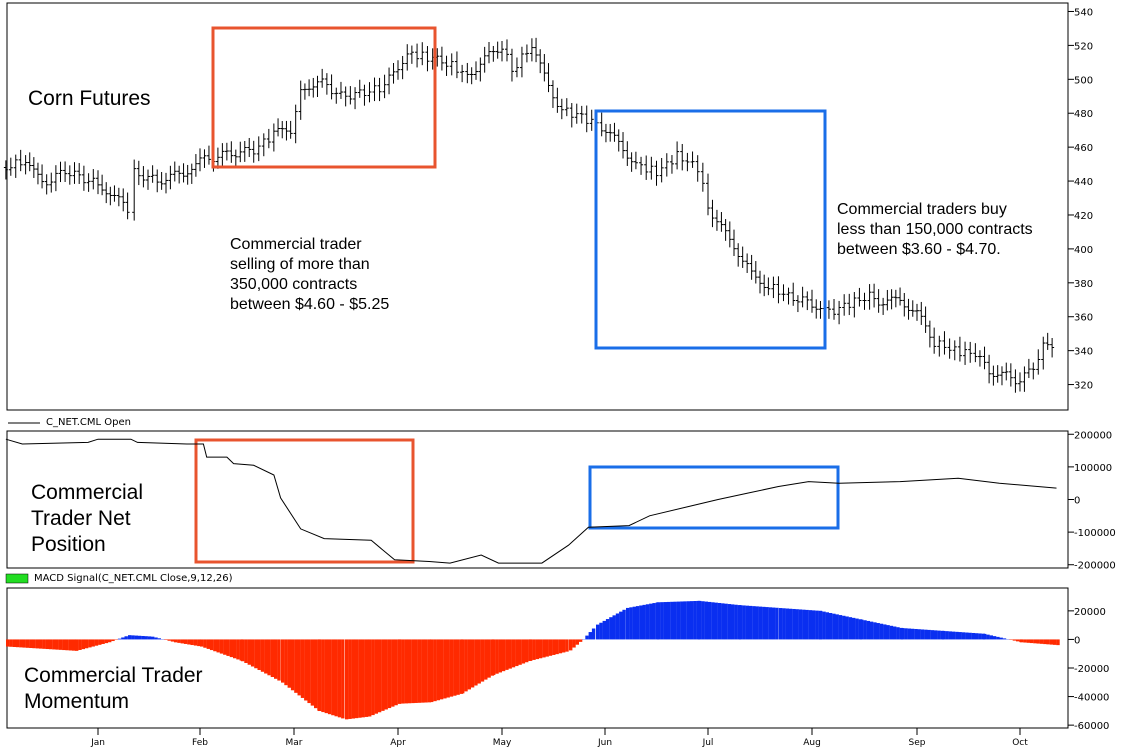  I want to click on price-axis-tick-label: 400, so click(1083, 250).